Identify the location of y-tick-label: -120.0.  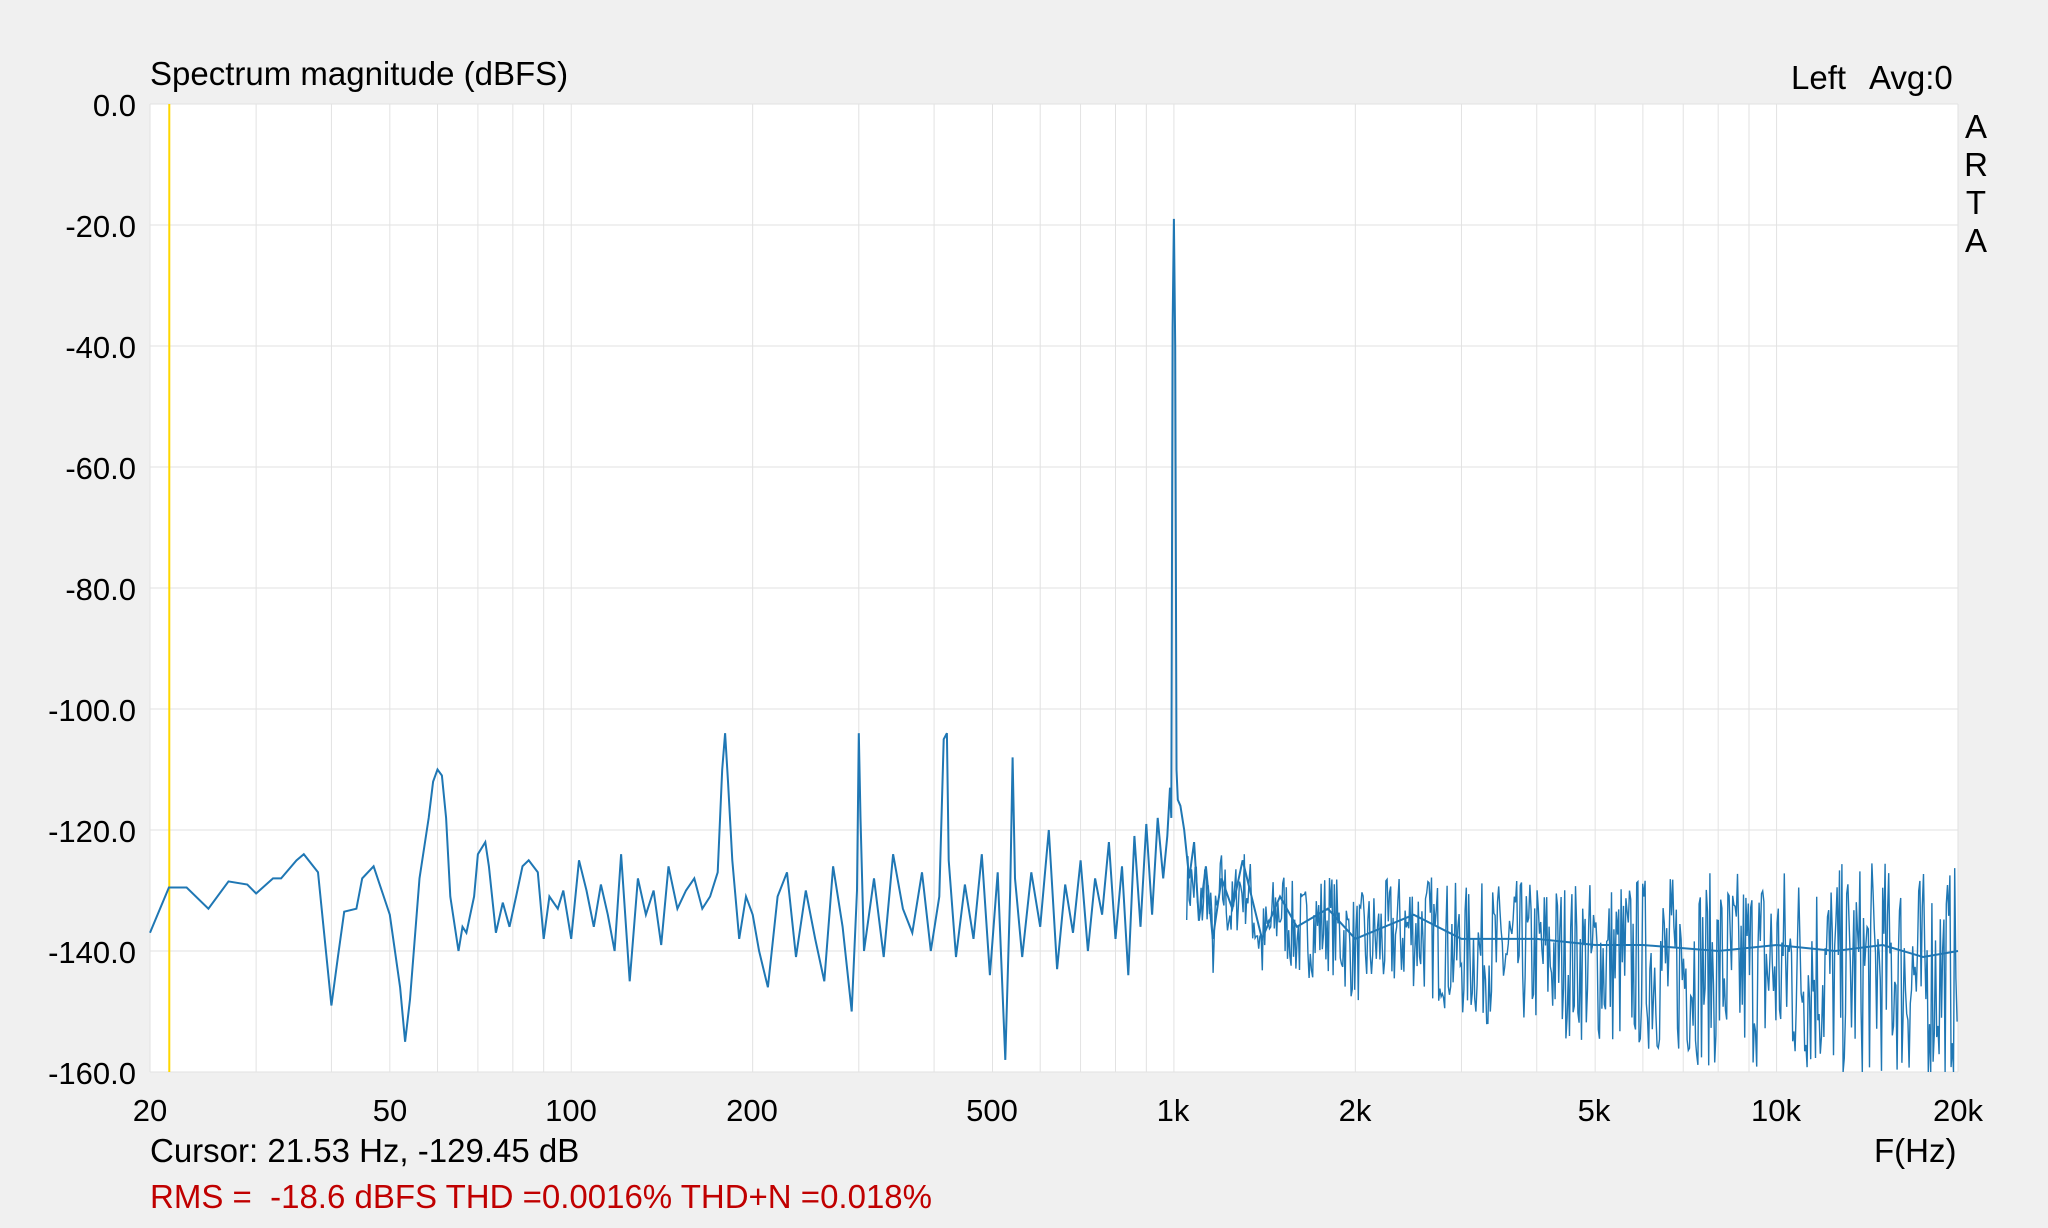
(92, 831).